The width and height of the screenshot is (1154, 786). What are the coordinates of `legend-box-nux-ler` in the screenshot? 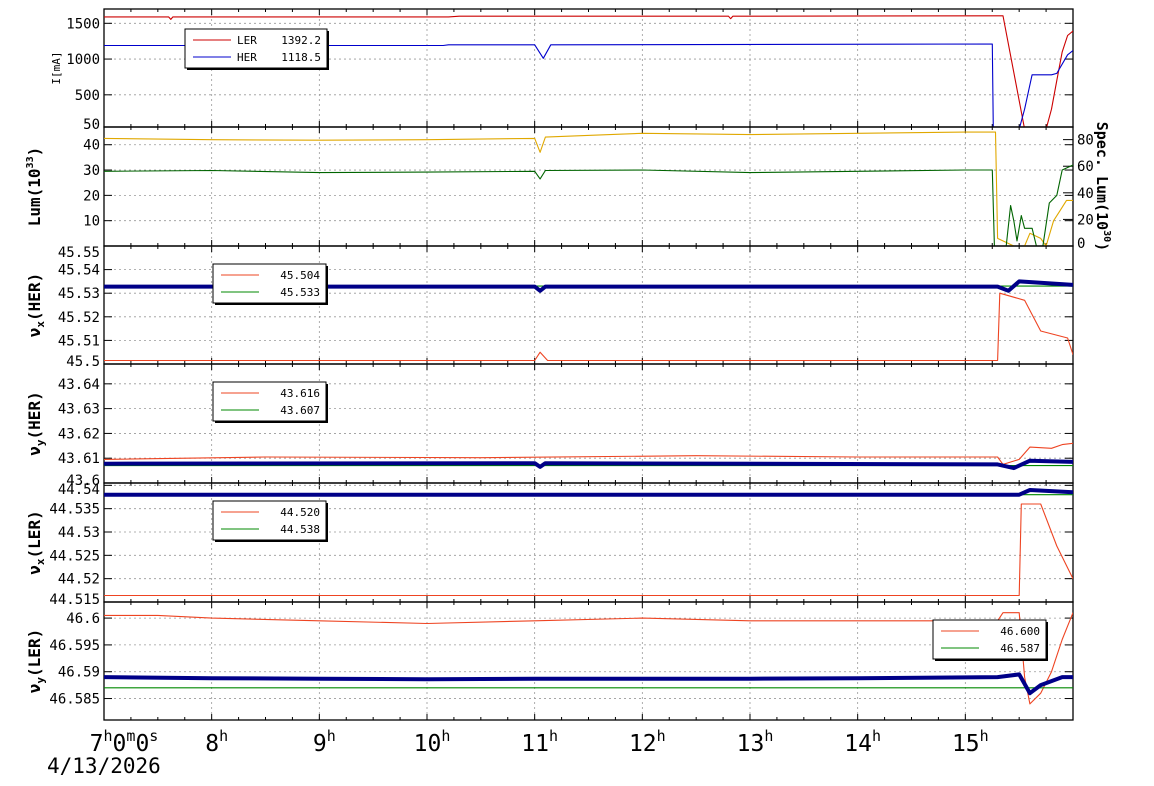 It's located at (269, 520).